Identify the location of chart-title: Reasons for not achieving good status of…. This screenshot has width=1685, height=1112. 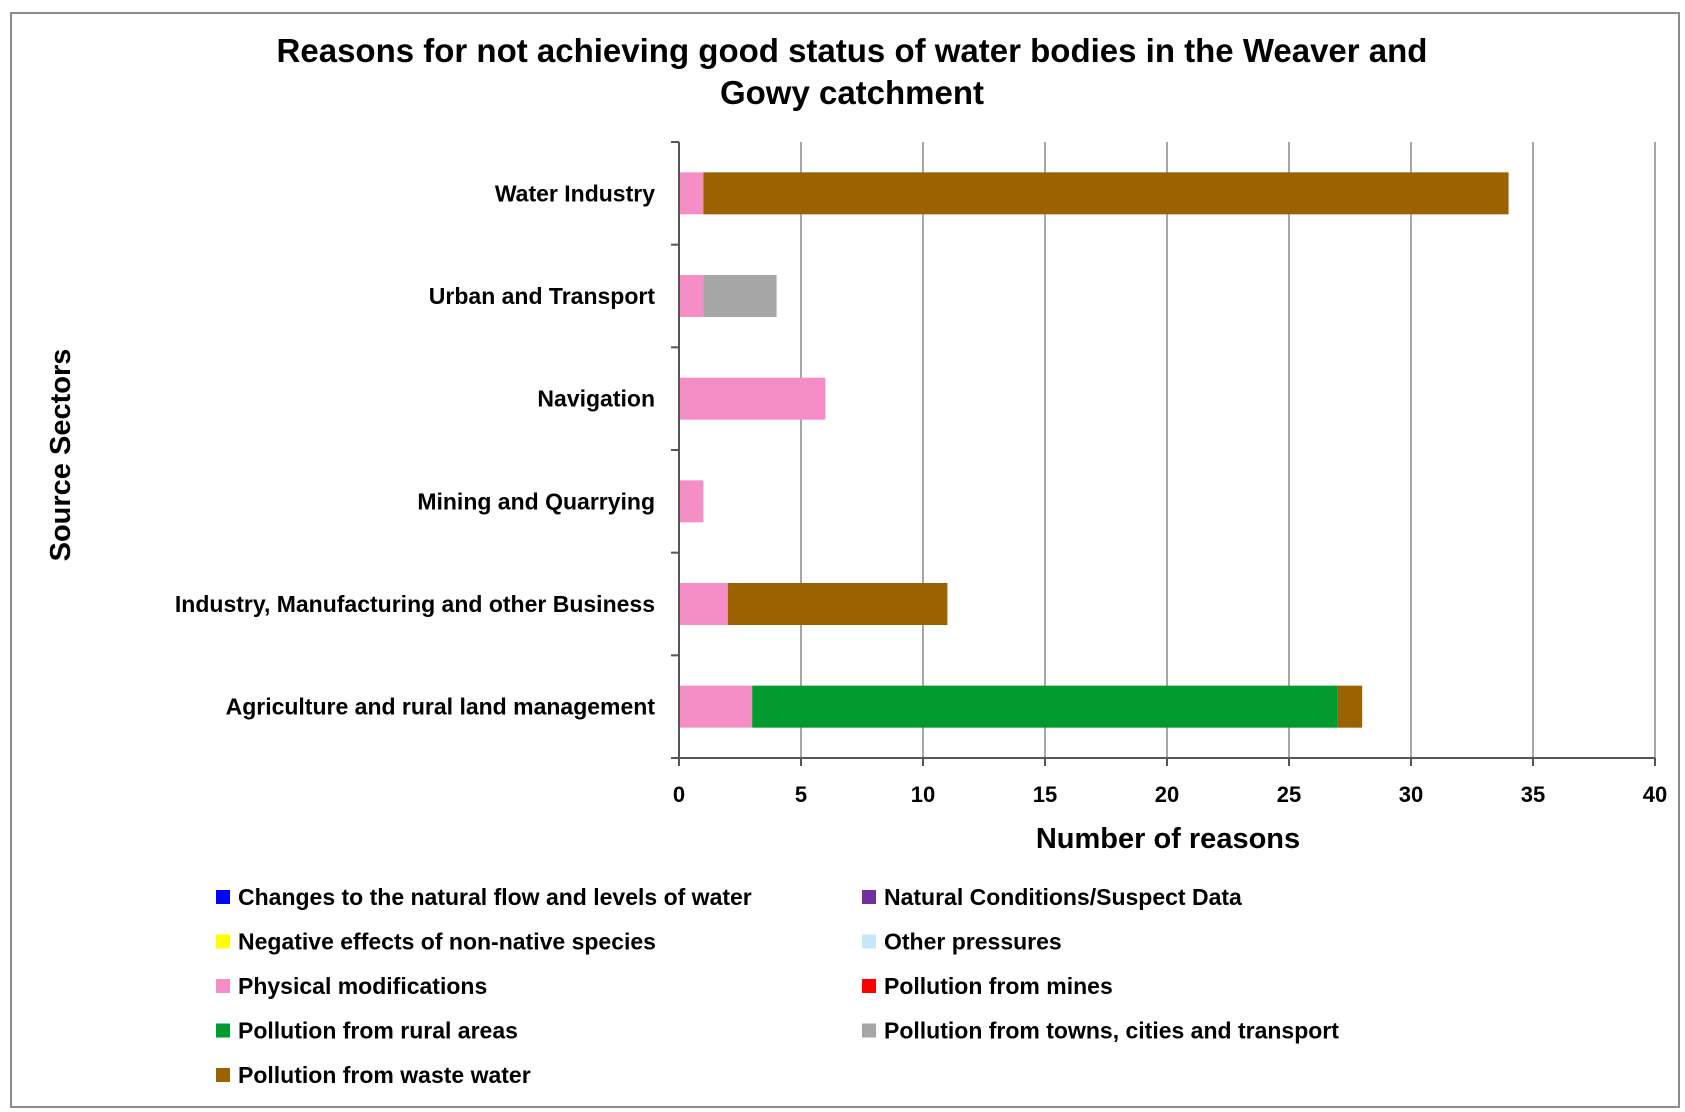
(852, 71).